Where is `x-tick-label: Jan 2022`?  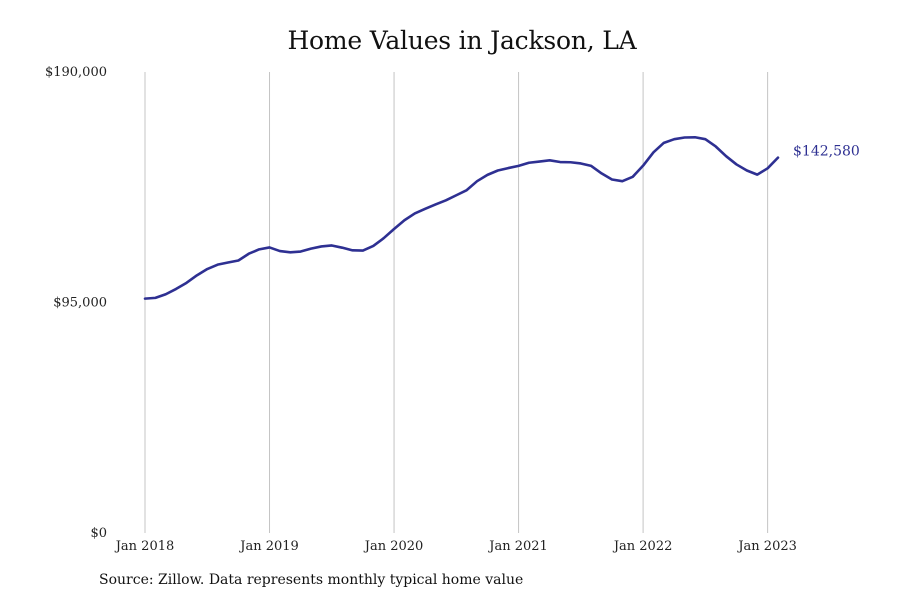 x-tick-label: Jan 2022 is located at coordinates (642, 546).